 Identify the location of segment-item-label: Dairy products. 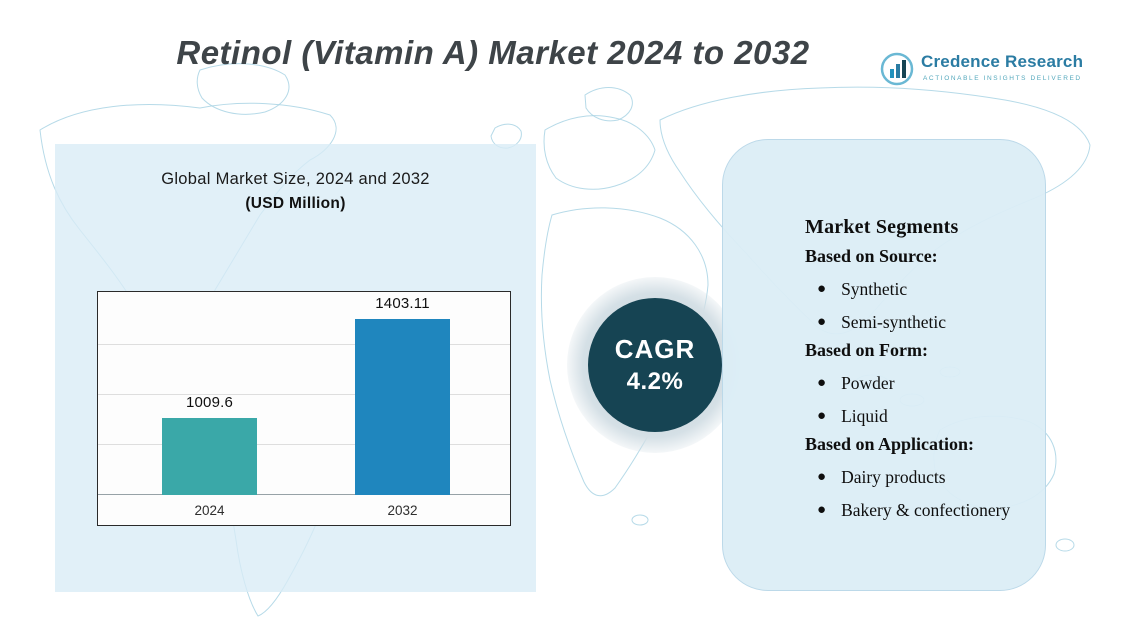
(893, 477).